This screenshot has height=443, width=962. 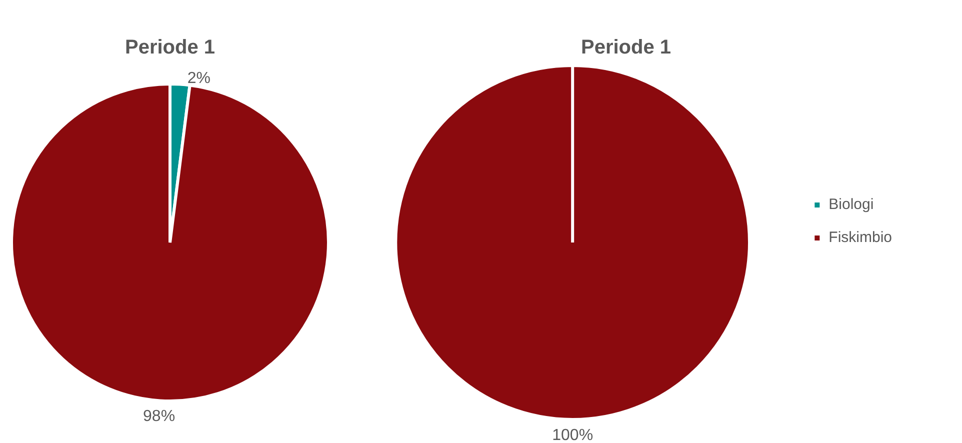 I want to click on data-label: 100%, so click(x=573, y=434).